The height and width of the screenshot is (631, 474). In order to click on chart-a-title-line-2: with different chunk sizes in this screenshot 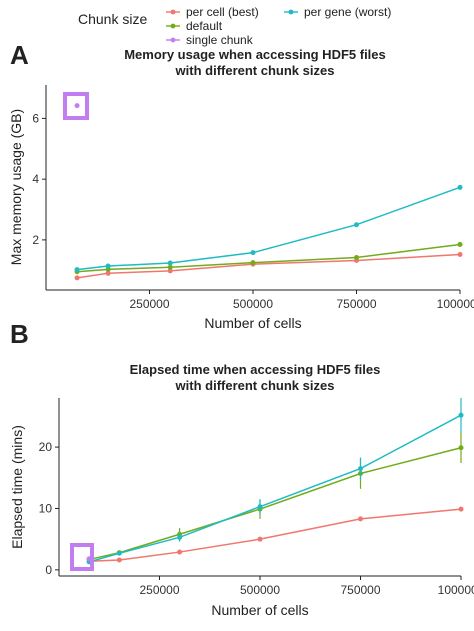, I will do `click(255, 70)`.